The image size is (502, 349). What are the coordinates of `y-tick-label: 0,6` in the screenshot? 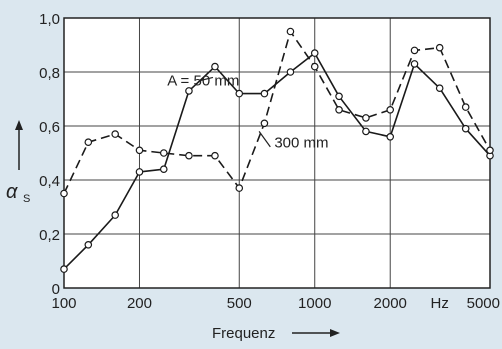 It's located at (49, 127).